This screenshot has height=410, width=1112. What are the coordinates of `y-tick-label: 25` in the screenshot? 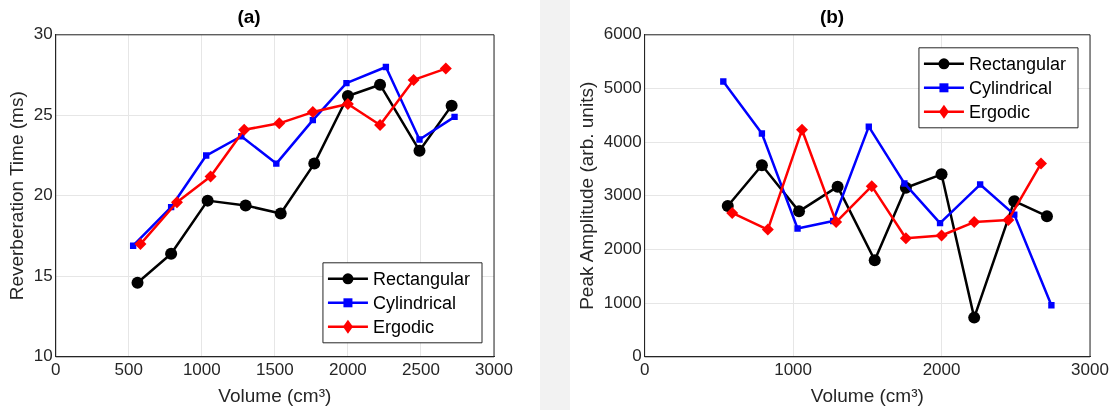 It's located at (43, 114).